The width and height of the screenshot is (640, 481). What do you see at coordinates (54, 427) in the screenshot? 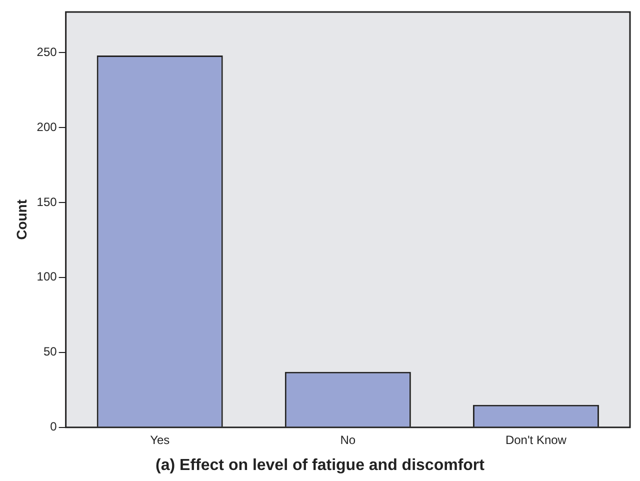
I see `y-tick-label: 0` at bounding box center [54, 427].